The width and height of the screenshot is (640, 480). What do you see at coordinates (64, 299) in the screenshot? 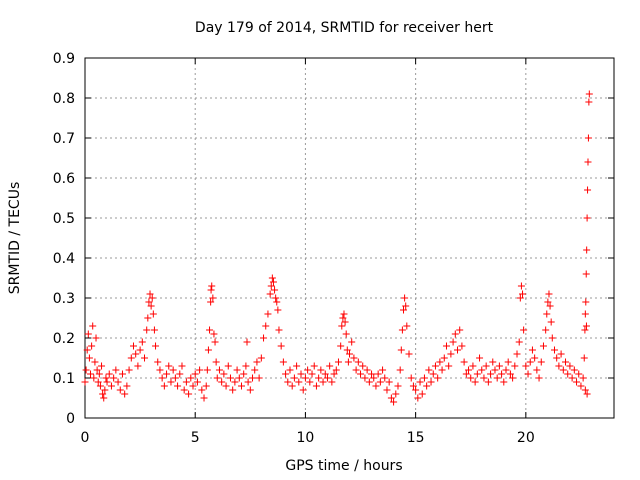
I see `y-tick-label: 0.3` at bounding box center [64, 299].